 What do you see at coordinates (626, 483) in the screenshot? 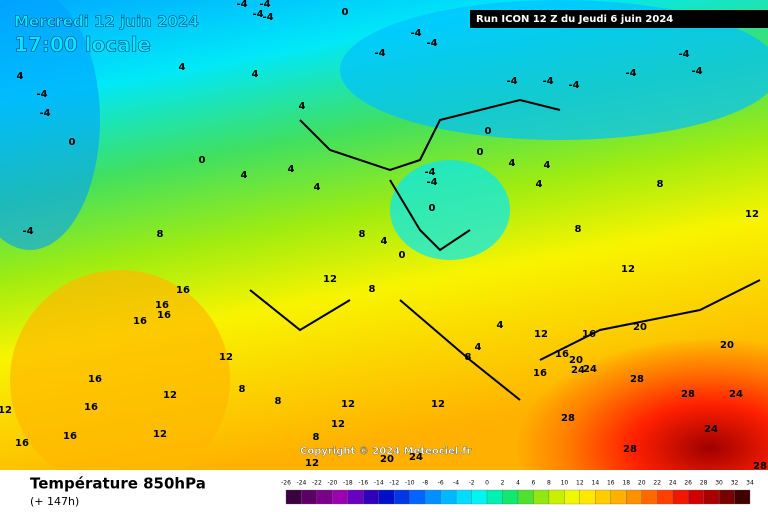
I see `legend-tick-label: 18` at bounding box center [626, 483].